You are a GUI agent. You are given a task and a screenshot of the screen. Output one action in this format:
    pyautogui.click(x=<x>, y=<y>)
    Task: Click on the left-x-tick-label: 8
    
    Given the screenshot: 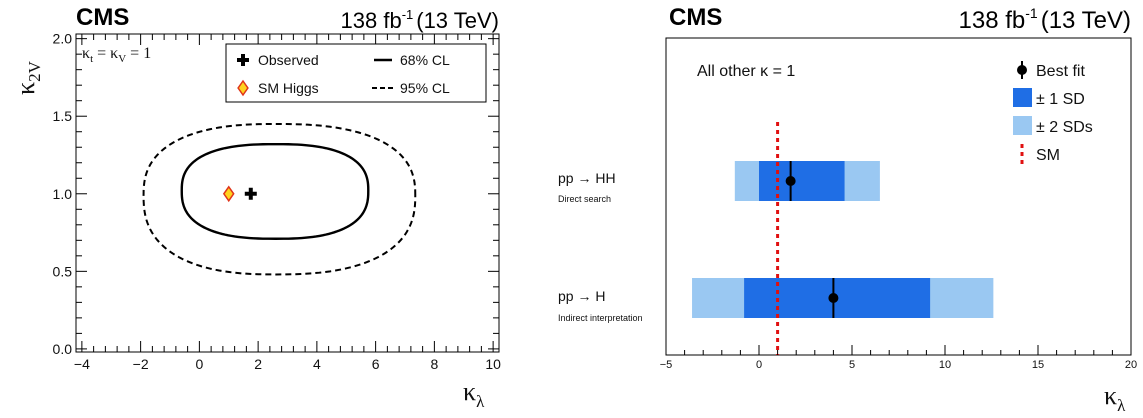 What is the action you would take?
    pyautogui.click(x=434, y=364)
    